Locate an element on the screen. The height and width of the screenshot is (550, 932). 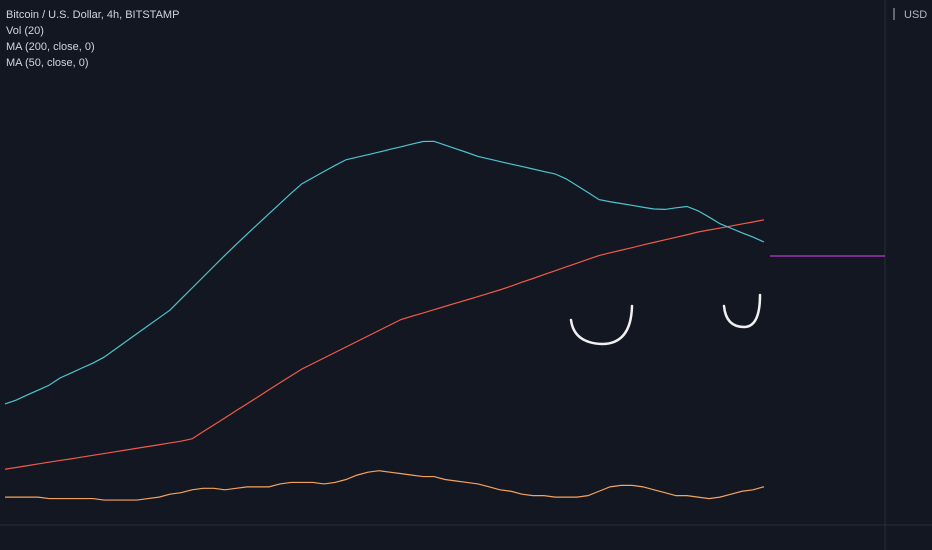
indicator-label: Vol (20) is located at coordinates (25, 31).